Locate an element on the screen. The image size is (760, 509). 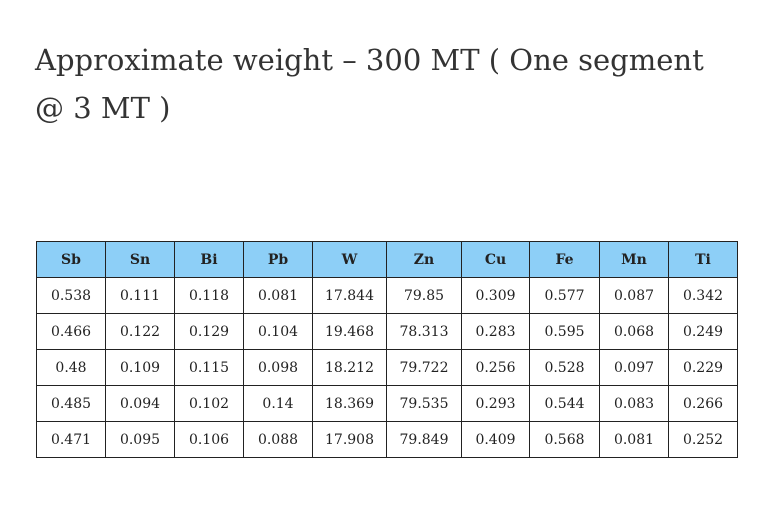
table-cell: 0.122 is located at coordinates (140, 331).